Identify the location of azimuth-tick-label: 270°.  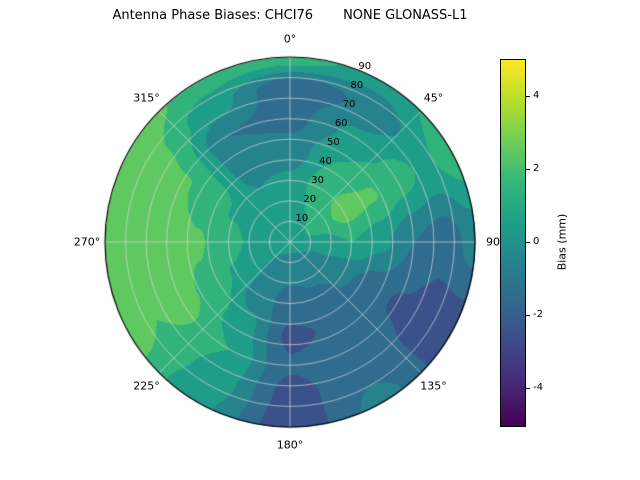
(87, 242).